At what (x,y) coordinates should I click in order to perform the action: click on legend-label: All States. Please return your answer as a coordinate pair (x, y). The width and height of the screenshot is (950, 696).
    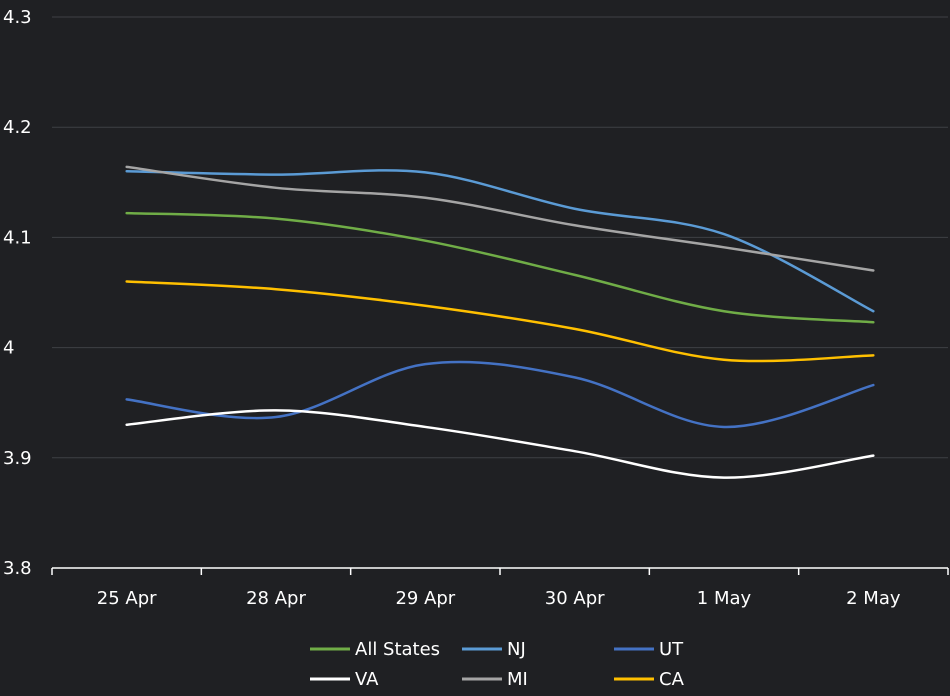
    Looking at the image, I should click on (397, 649).